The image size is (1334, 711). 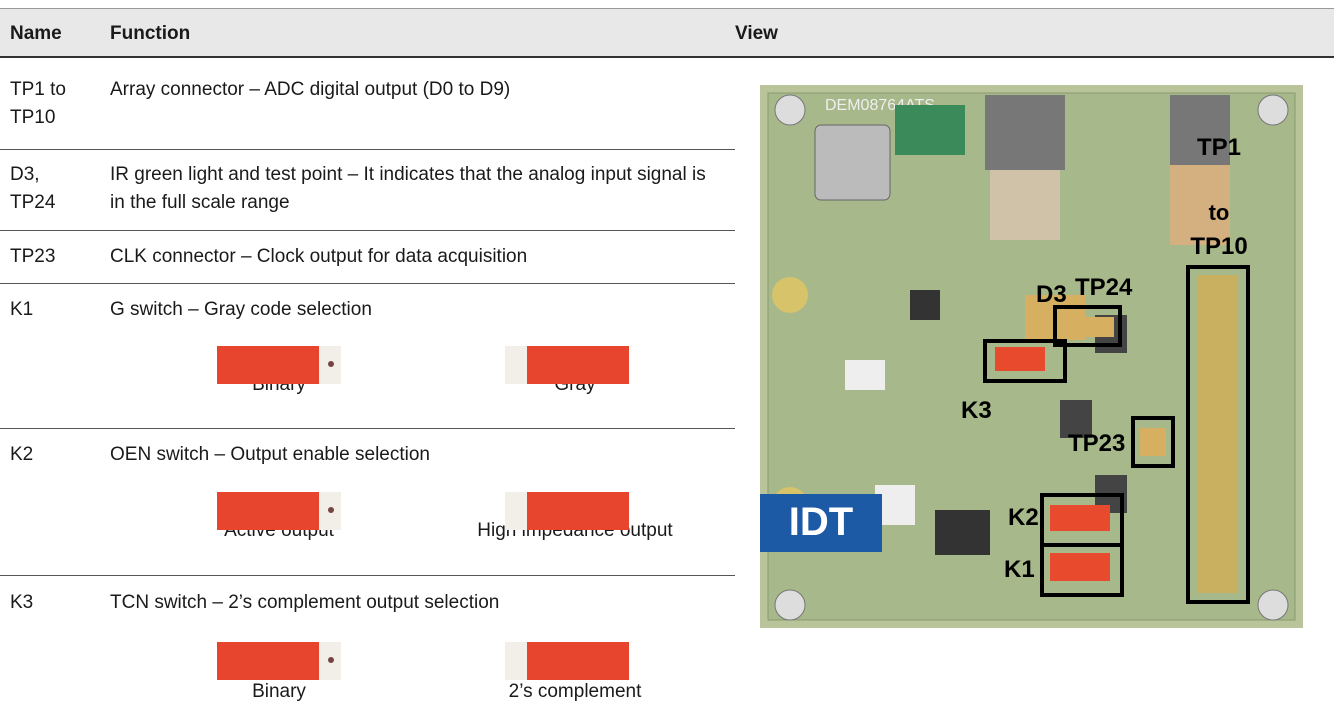 I want to click on header-function: Function, so click(x=150, y=33).